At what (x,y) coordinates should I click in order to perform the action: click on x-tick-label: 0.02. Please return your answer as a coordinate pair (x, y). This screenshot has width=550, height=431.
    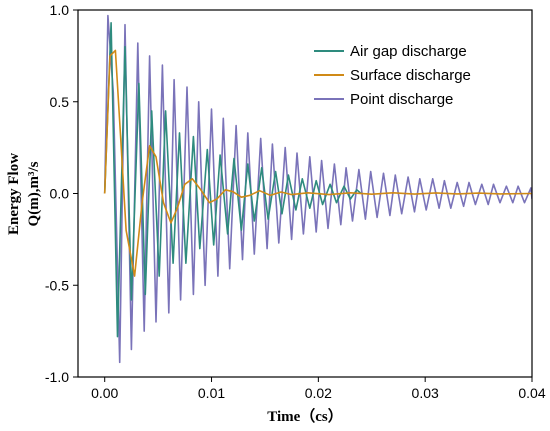
    Looking at the image, I should click on (318, 393).